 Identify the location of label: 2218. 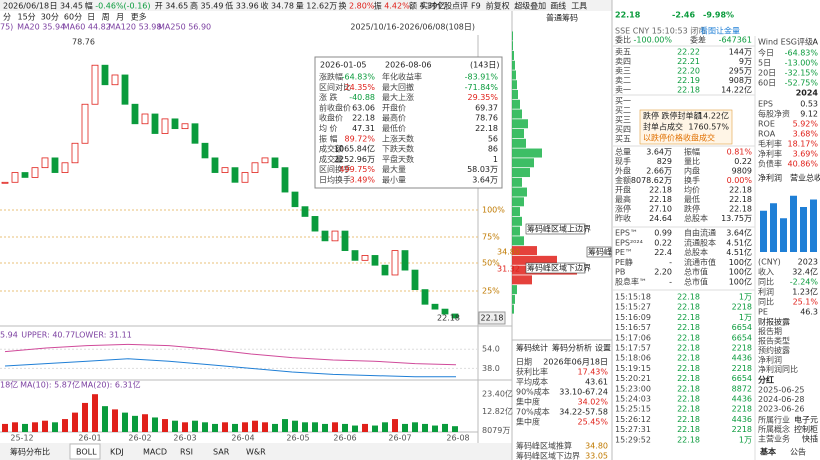
(742, 348).